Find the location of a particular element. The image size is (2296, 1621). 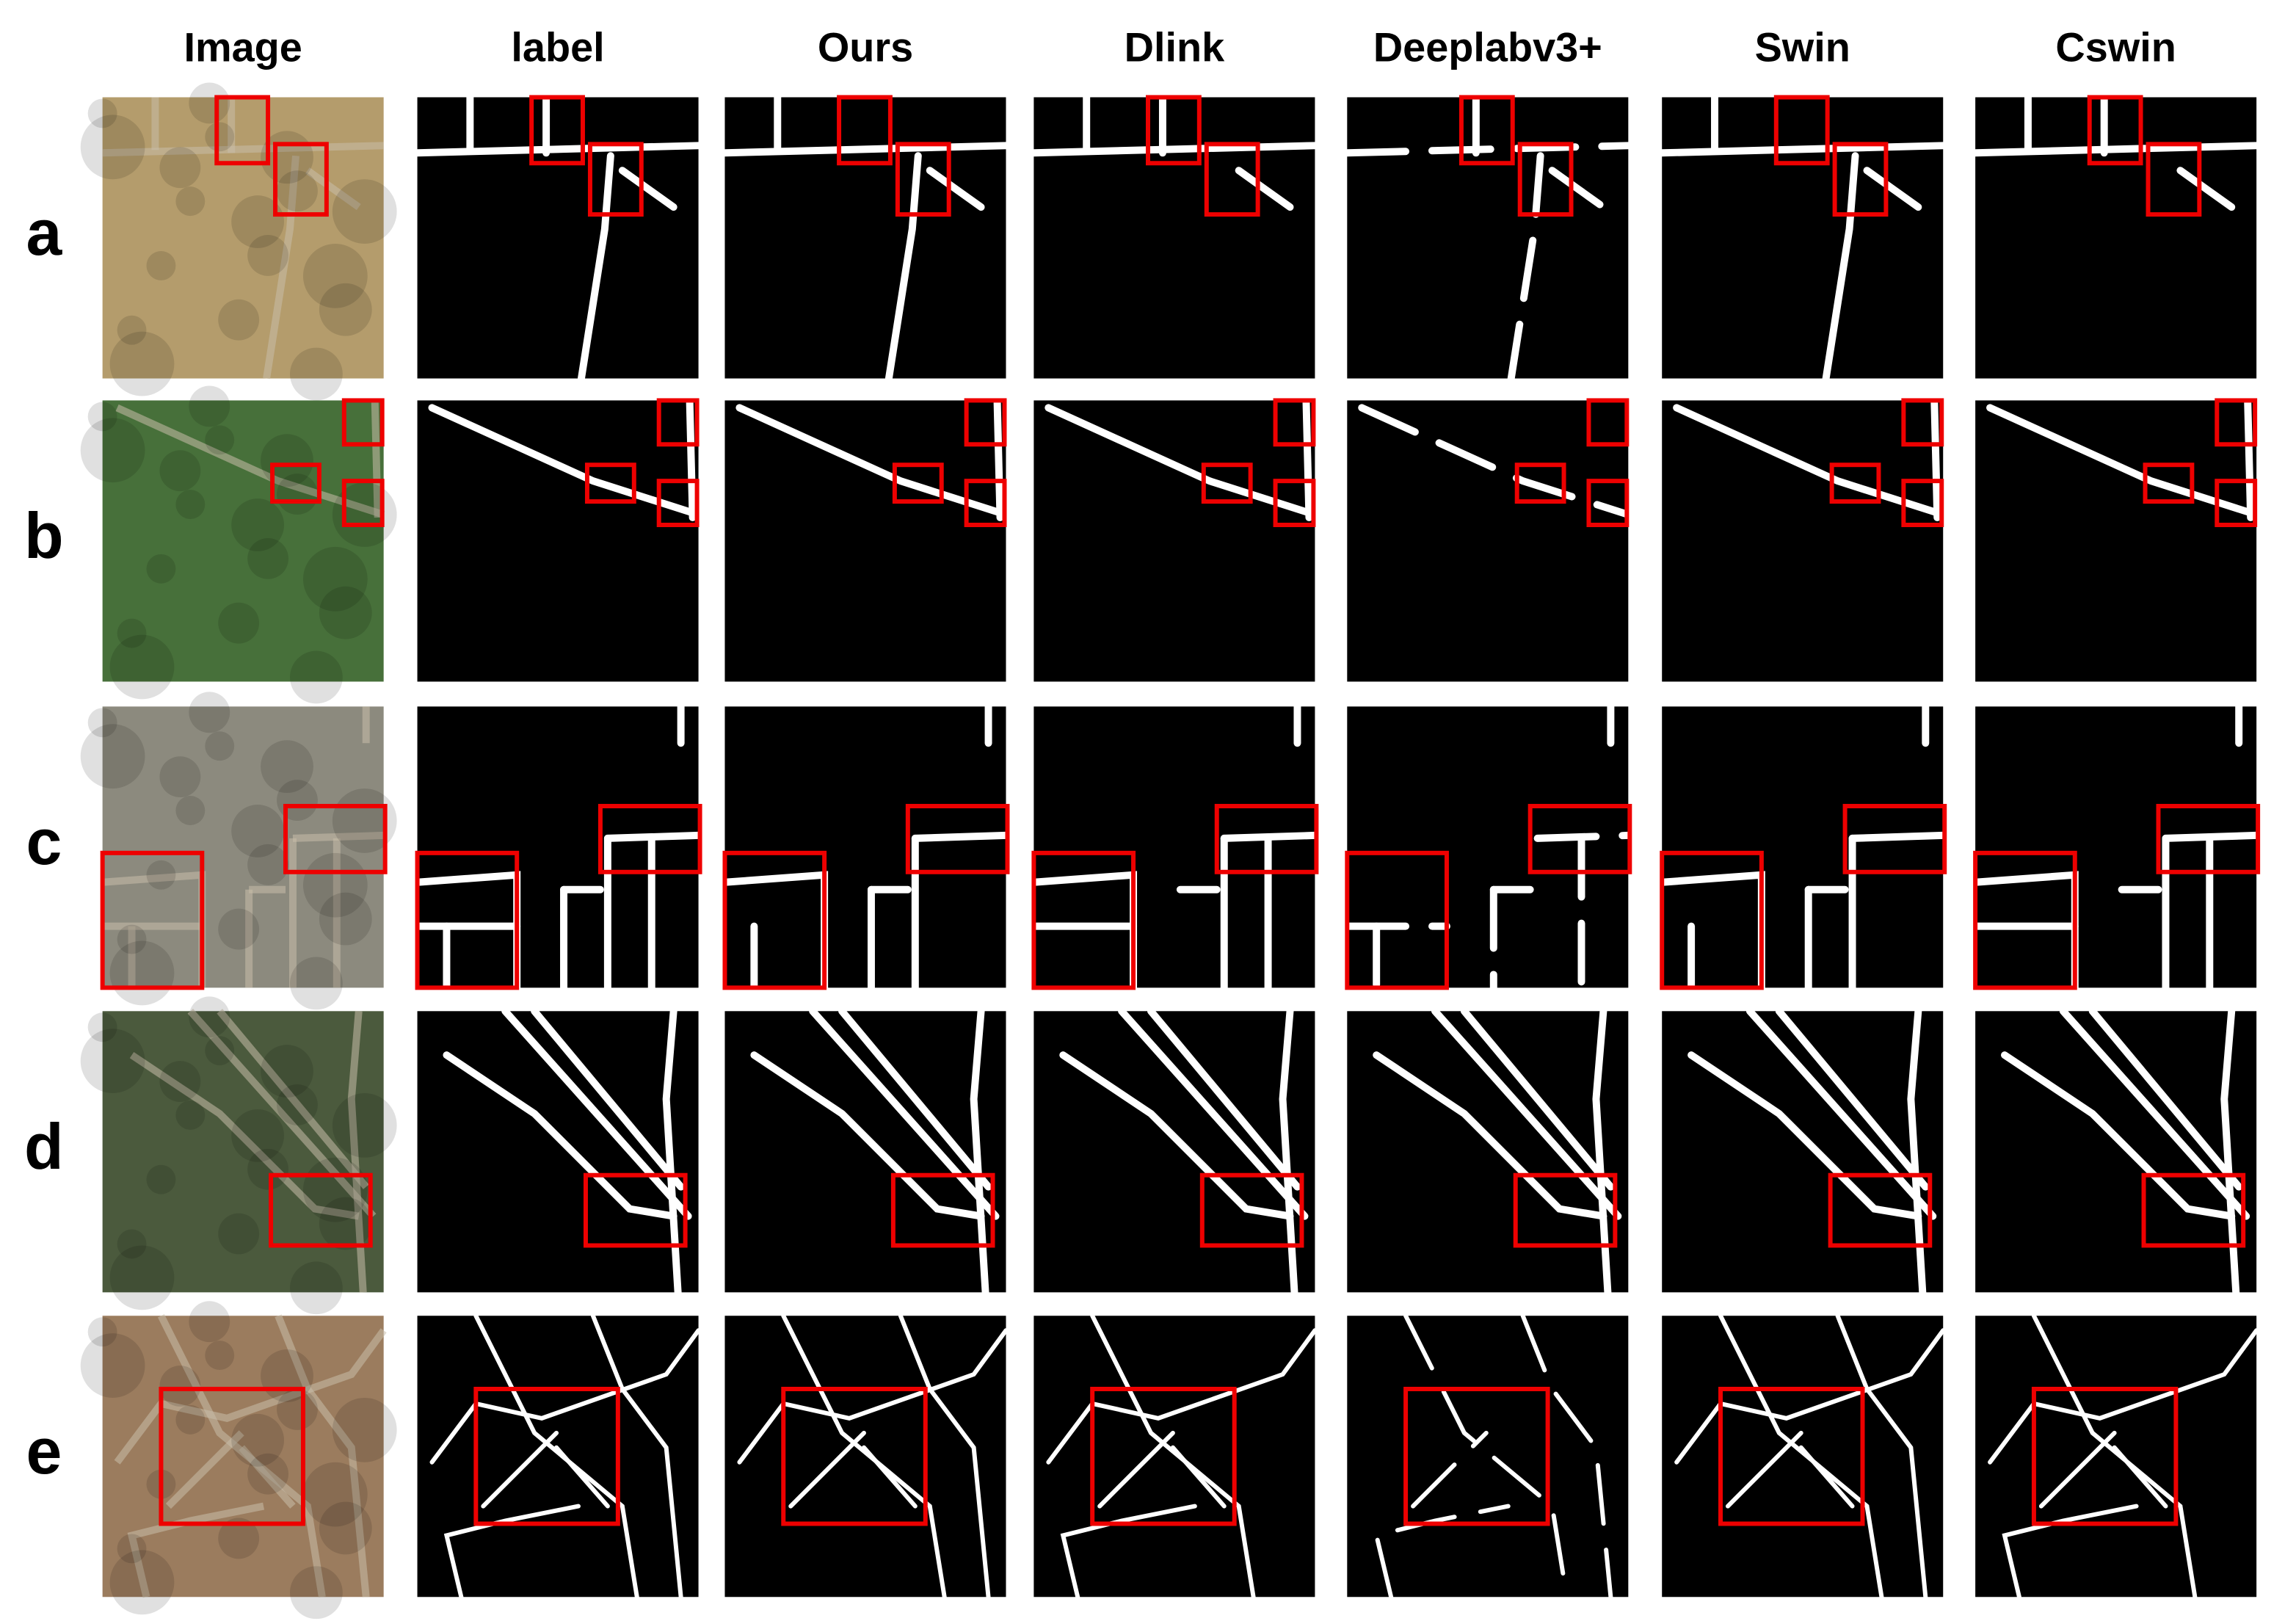

satellite-image is located at coordinates (238, 544).